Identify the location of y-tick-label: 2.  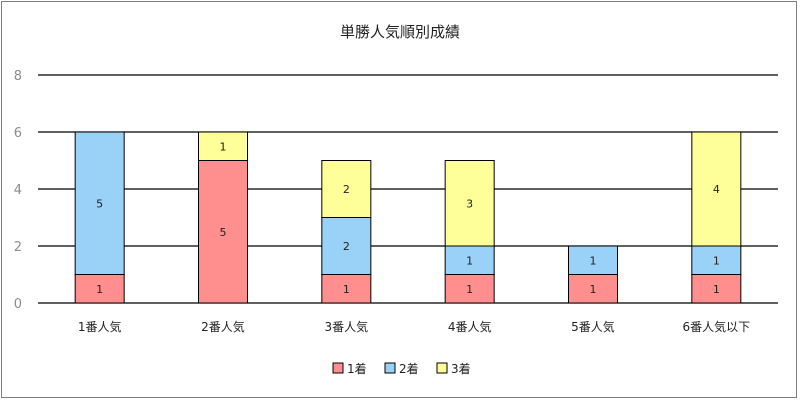
(18, 247).